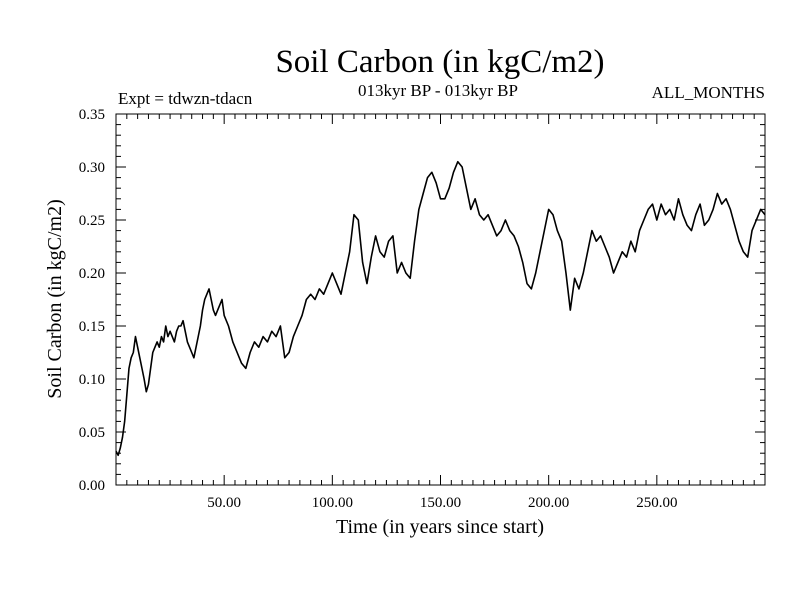 Image resolution: width=800 pixels, height=600 pixels. Describe the element at coordinates (92, 433) in the screenshot. I see `y-tick-label: 0.05` at that location.